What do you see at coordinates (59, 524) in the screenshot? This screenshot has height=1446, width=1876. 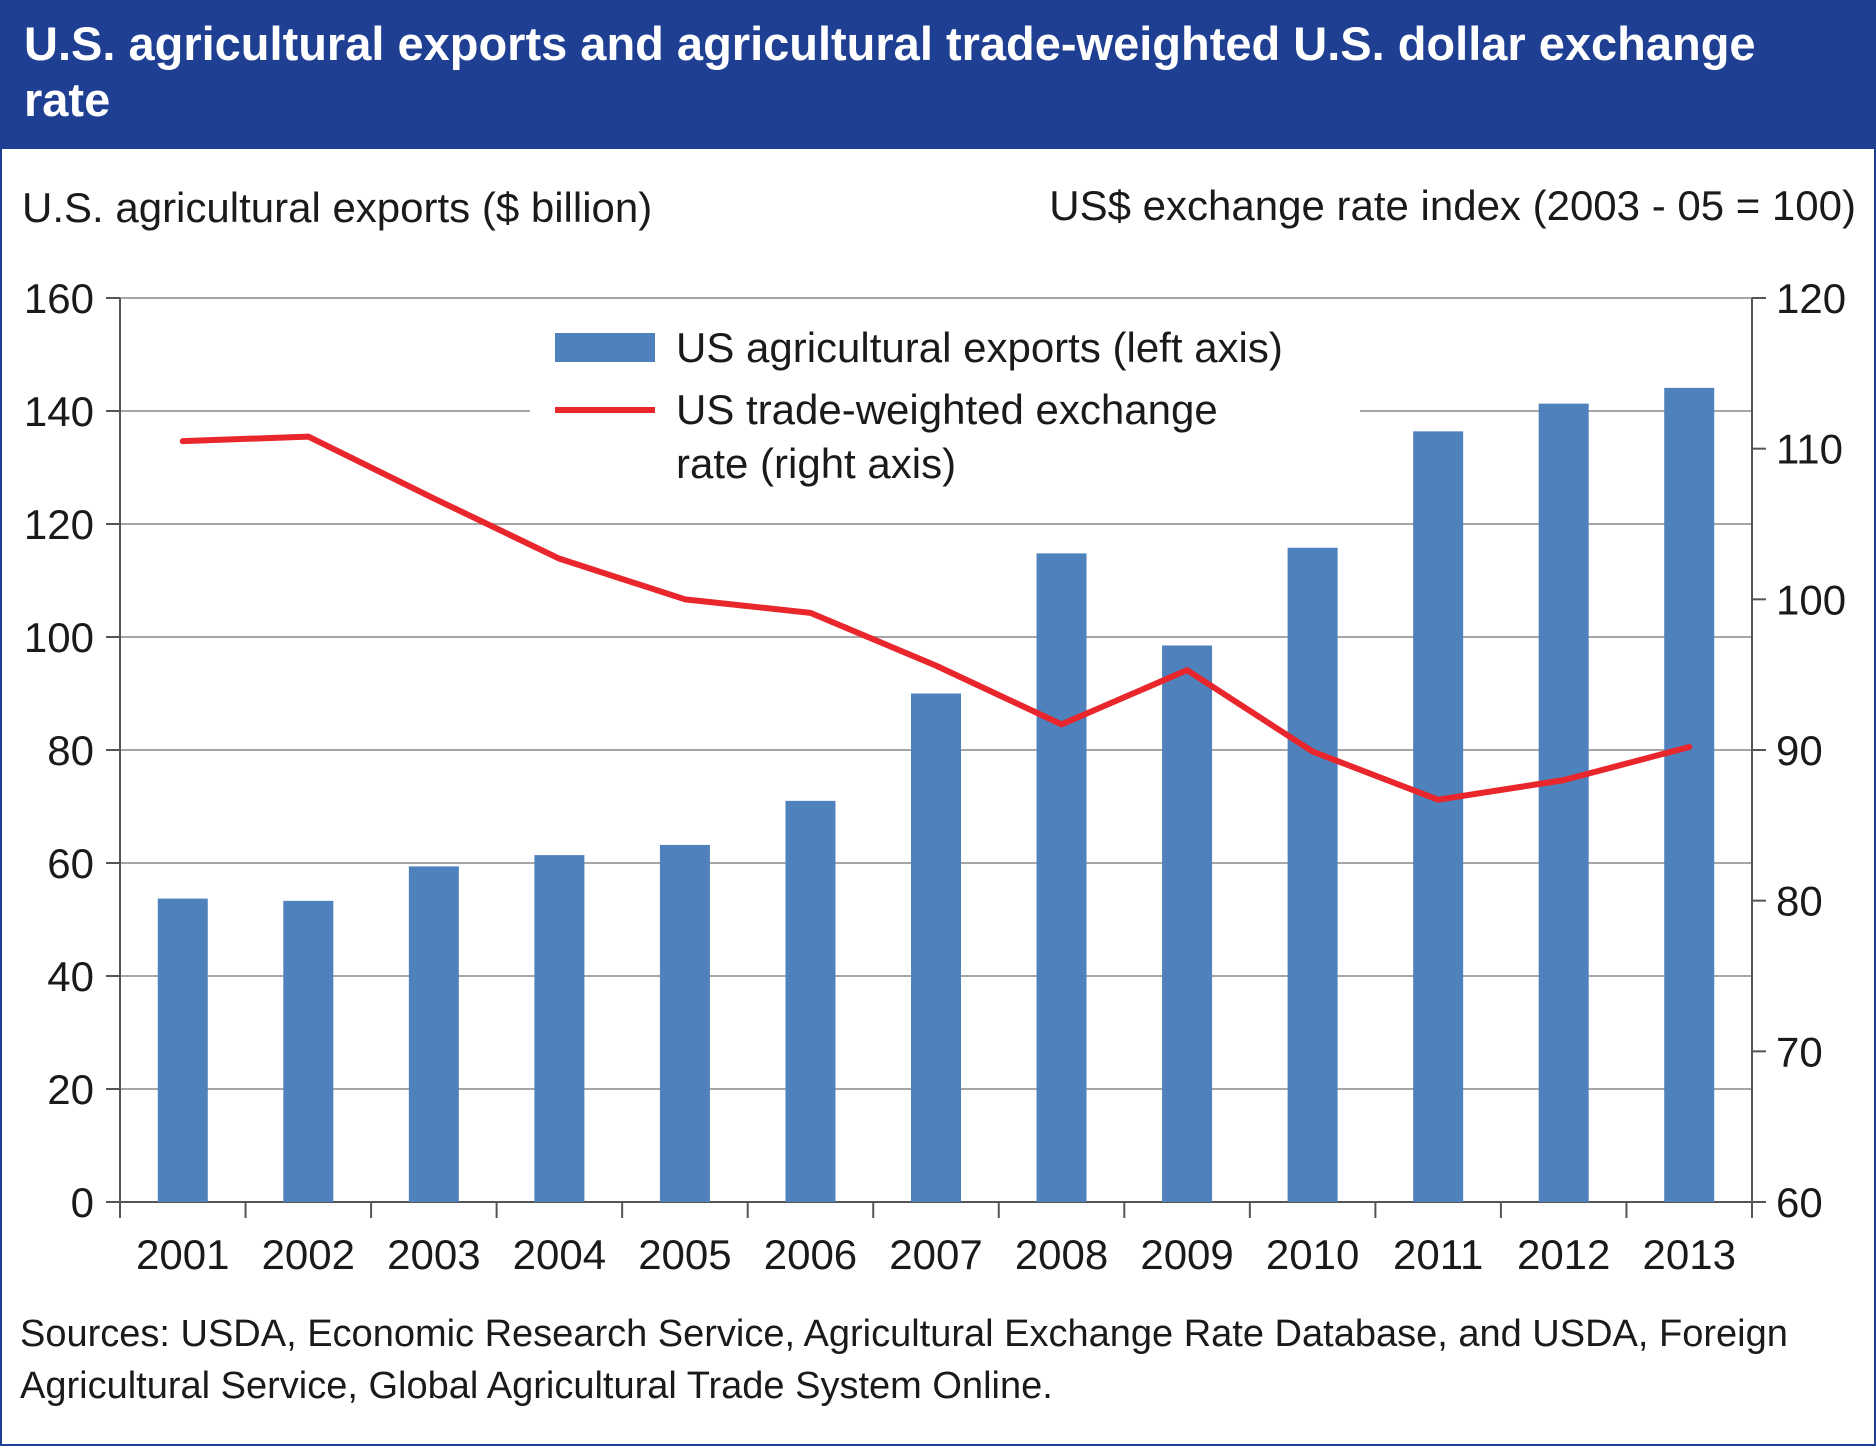 I see `left-axis-tick-label: 120` at bounding box center [59, 524].